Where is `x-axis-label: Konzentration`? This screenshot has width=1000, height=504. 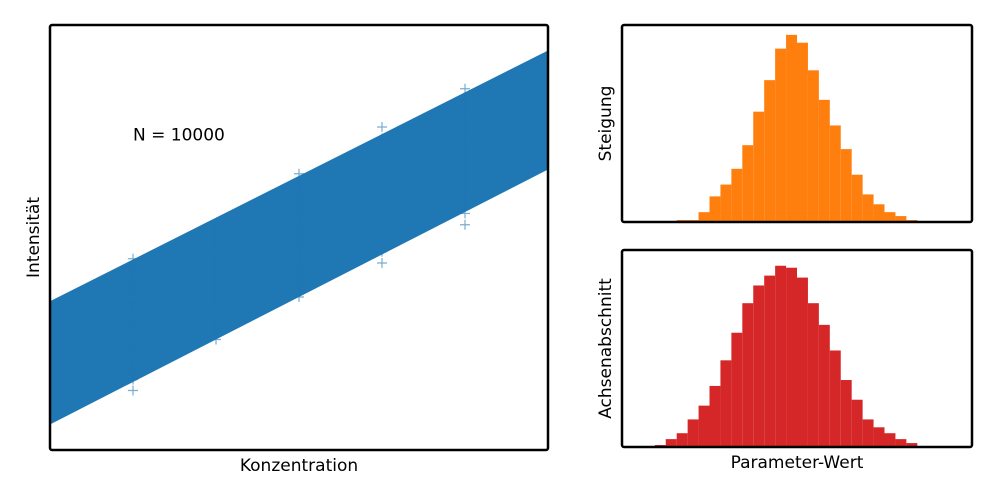 x-axis-label: Konzentration is located at coordinates (299, 466).